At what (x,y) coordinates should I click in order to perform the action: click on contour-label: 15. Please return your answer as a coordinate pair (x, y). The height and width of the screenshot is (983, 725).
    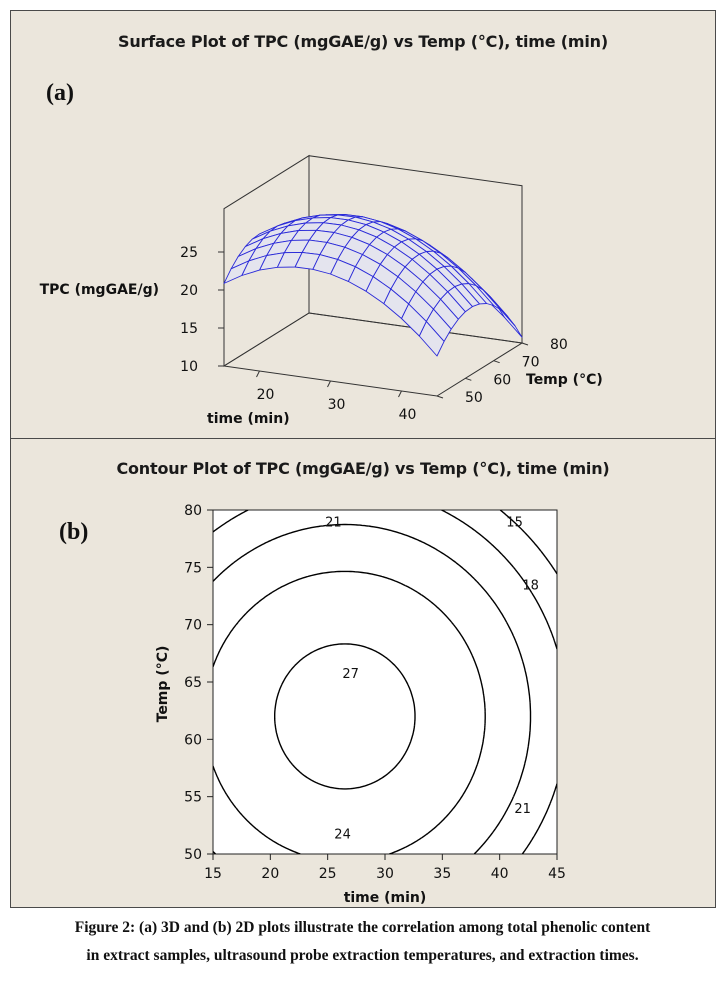
    Looking at the image, I should click on (514, 522).